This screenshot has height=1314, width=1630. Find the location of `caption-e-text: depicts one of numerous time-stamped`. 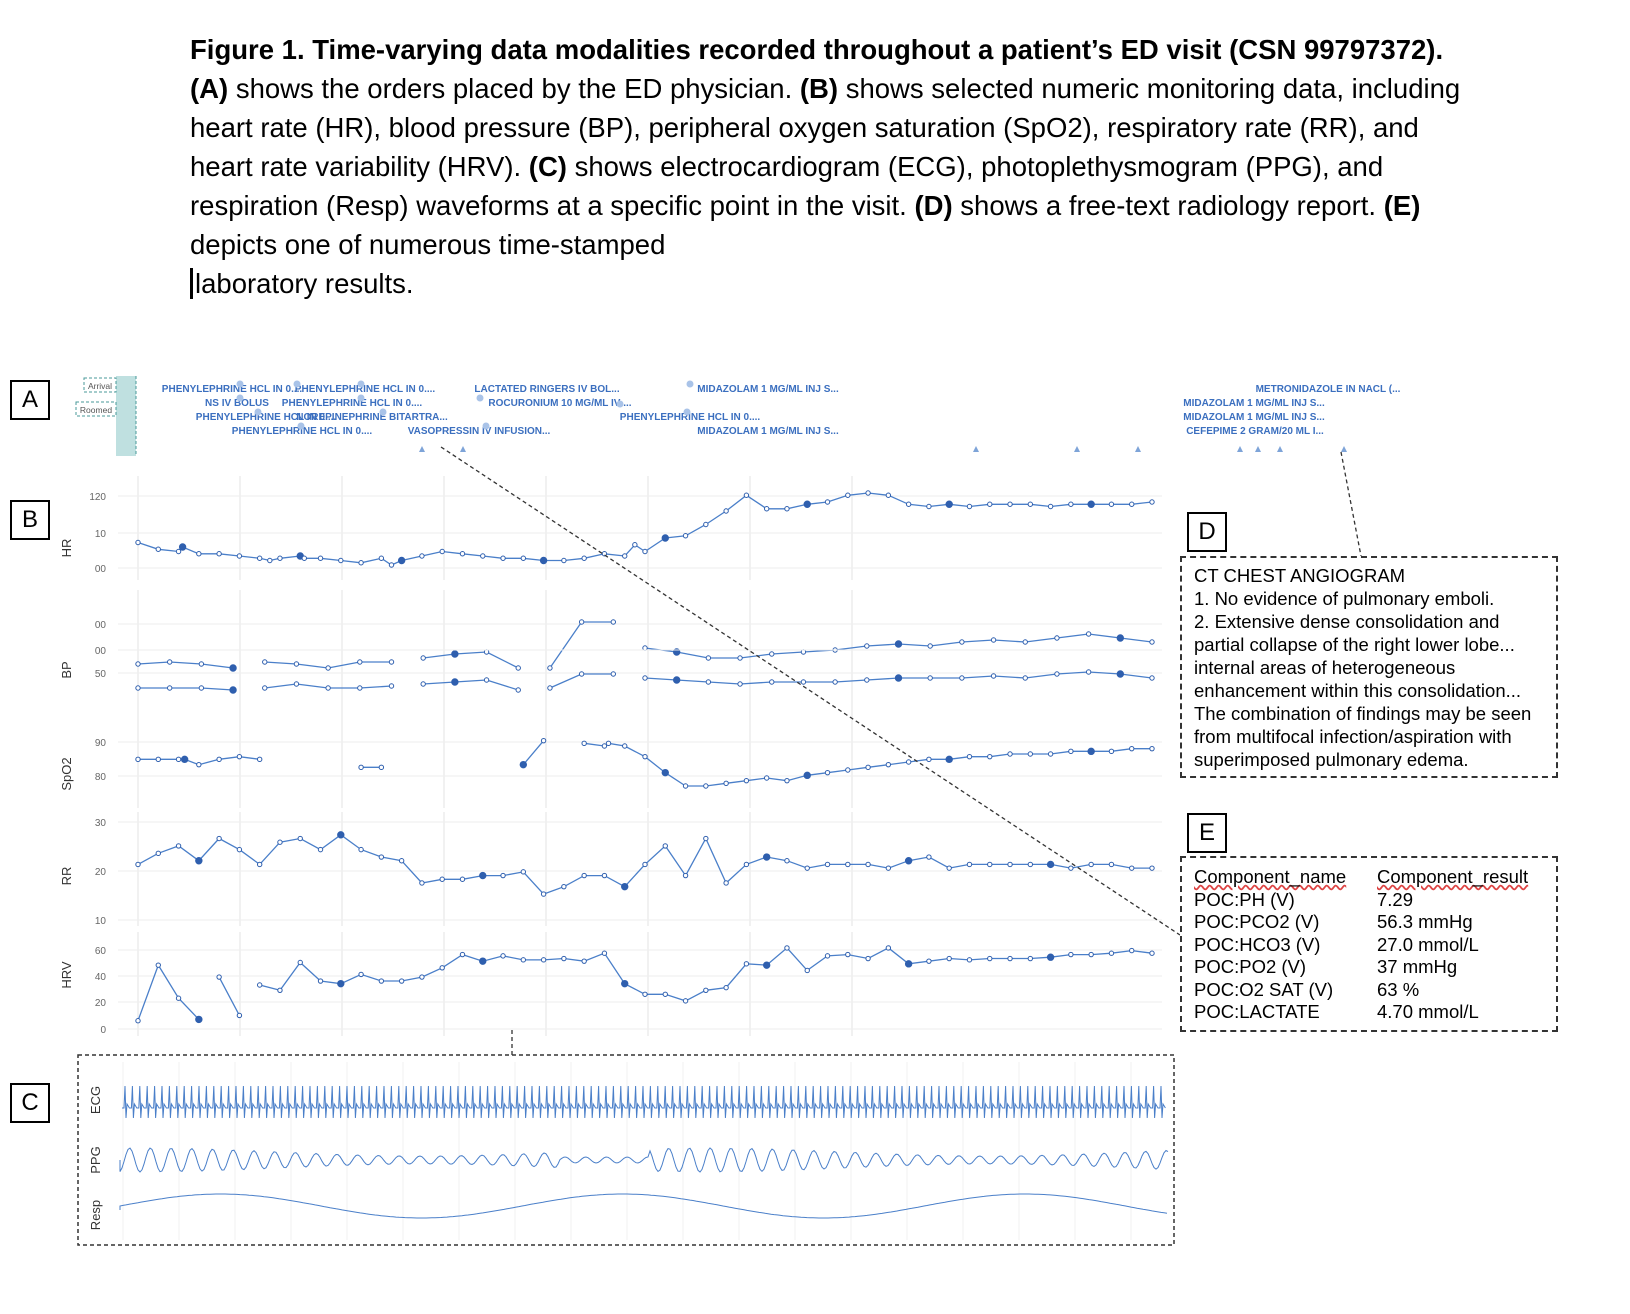

caption-e-text: depicts one of numerous time-stamped is located at coordinates (428, 244).